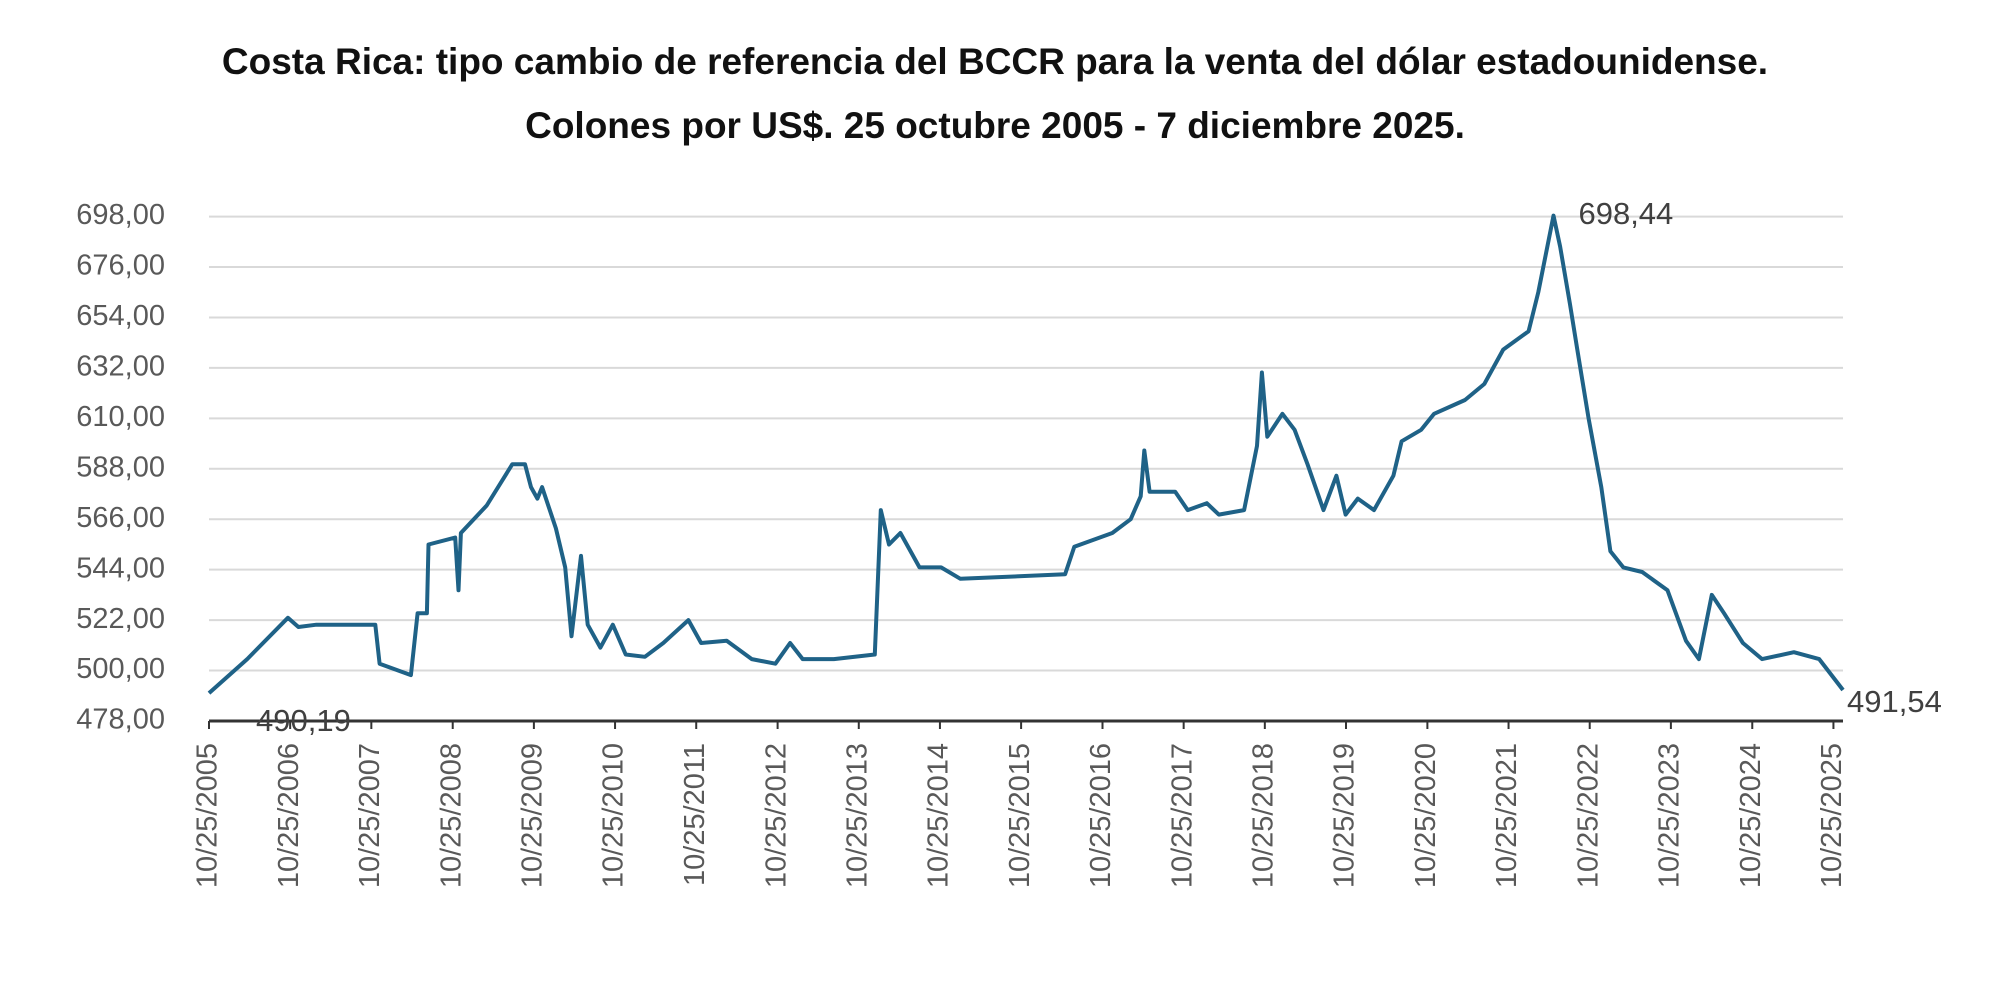 This screenshot has height=1008, width=1990. What do you see at coordinates (370, 815) in the screenshot?
I see `x-tick-label: 10/25/2007` at bounding box center [370, 815].